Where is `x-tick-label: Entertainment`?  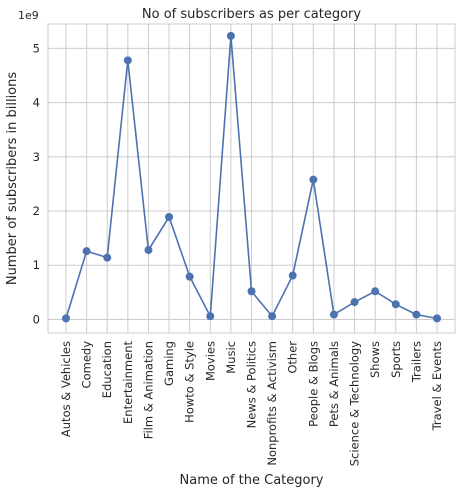
x-tick-label: Entertainment is located at coordinates (128, 382).